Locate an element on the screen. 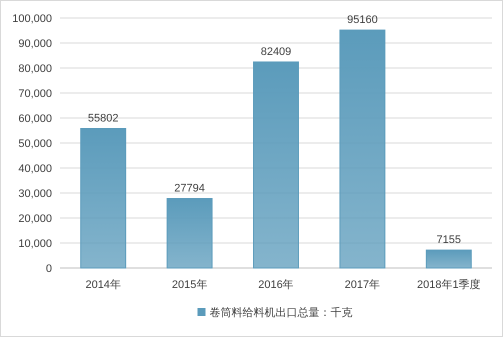 This screenshot has width=503, height=337. y-tick-label: 90,000 is located at coordinates (35, 44).